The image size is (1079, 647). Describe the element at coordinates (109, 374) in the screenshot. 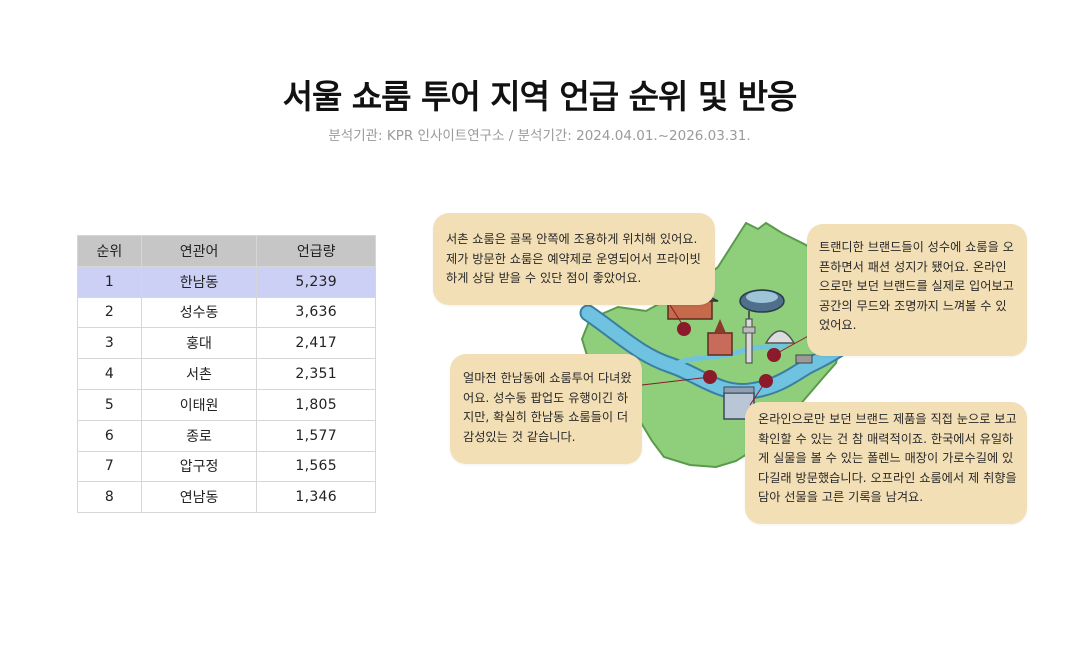

I see `rank-cell: 4` at that location.